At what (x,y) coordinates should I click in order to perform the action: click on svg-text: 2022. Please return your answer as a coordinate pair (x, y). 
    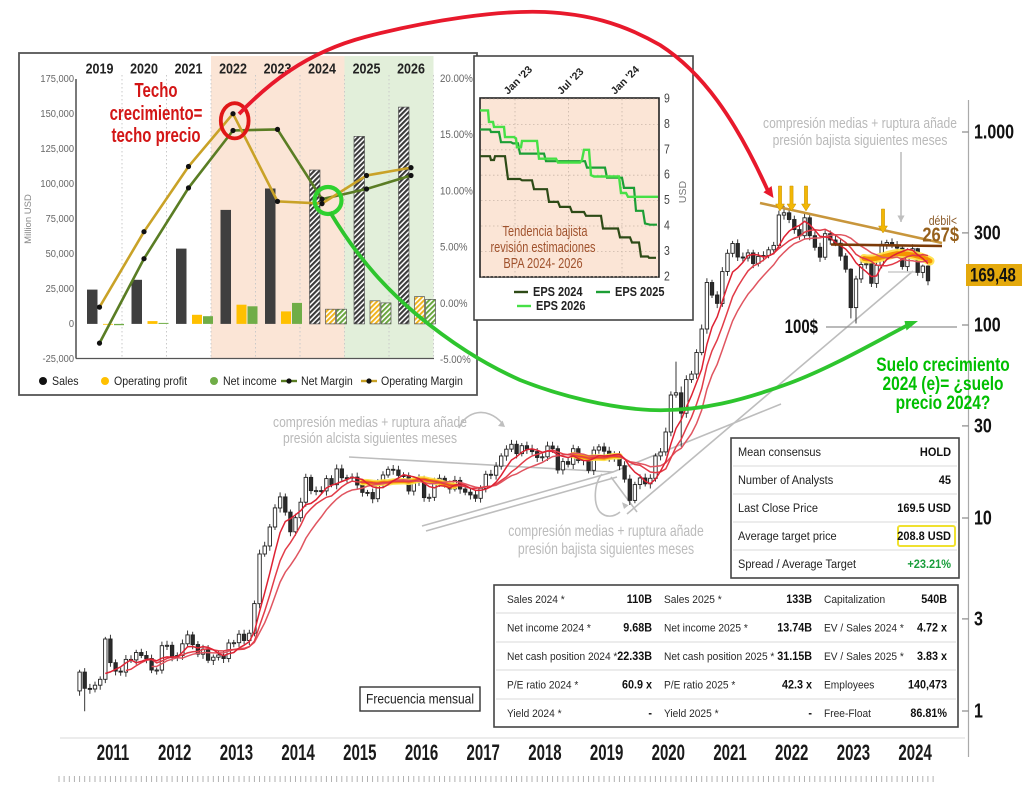
    Looking at the image, I should click on (791, 753).